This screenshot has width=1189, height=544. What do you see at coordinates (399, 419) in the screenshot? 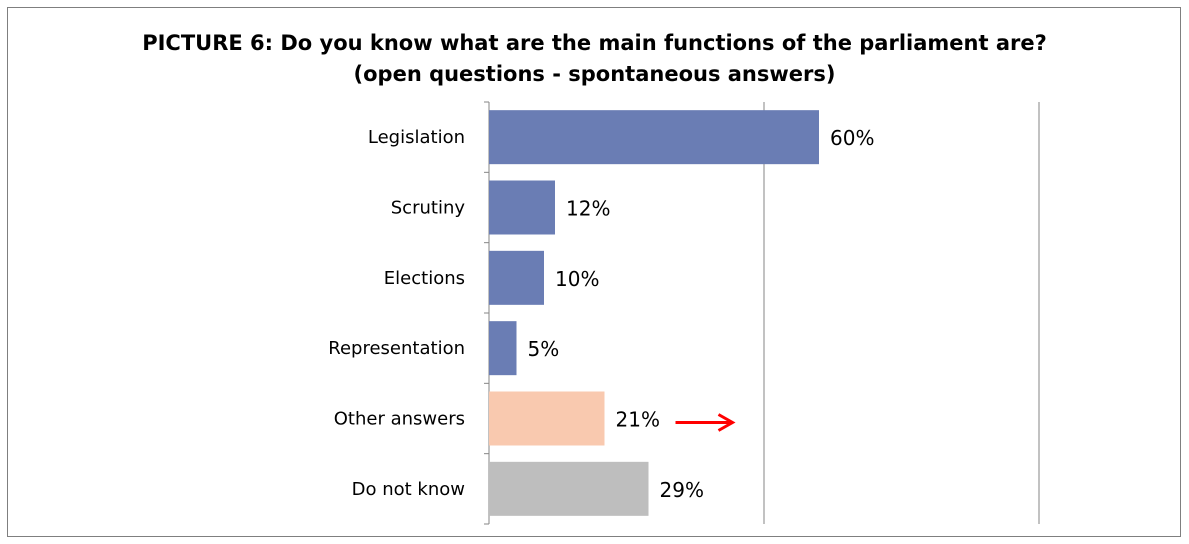
I see `category-label-4: Other answers` at bounding box center [399, 419].